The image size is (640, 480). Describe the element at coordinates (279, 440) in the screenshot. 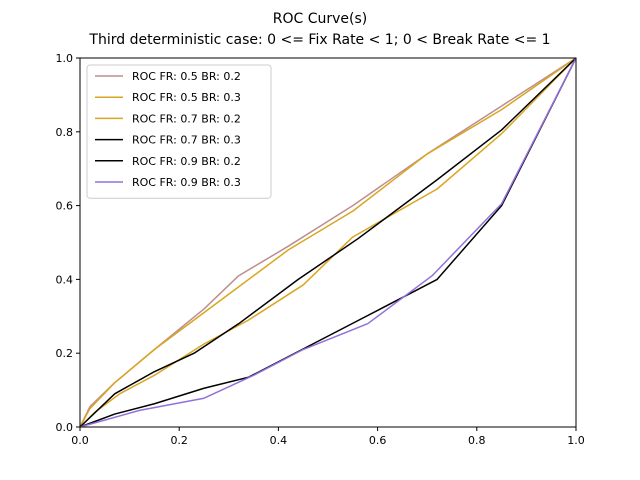

I see `x-tick-label: 0.4` at that location.